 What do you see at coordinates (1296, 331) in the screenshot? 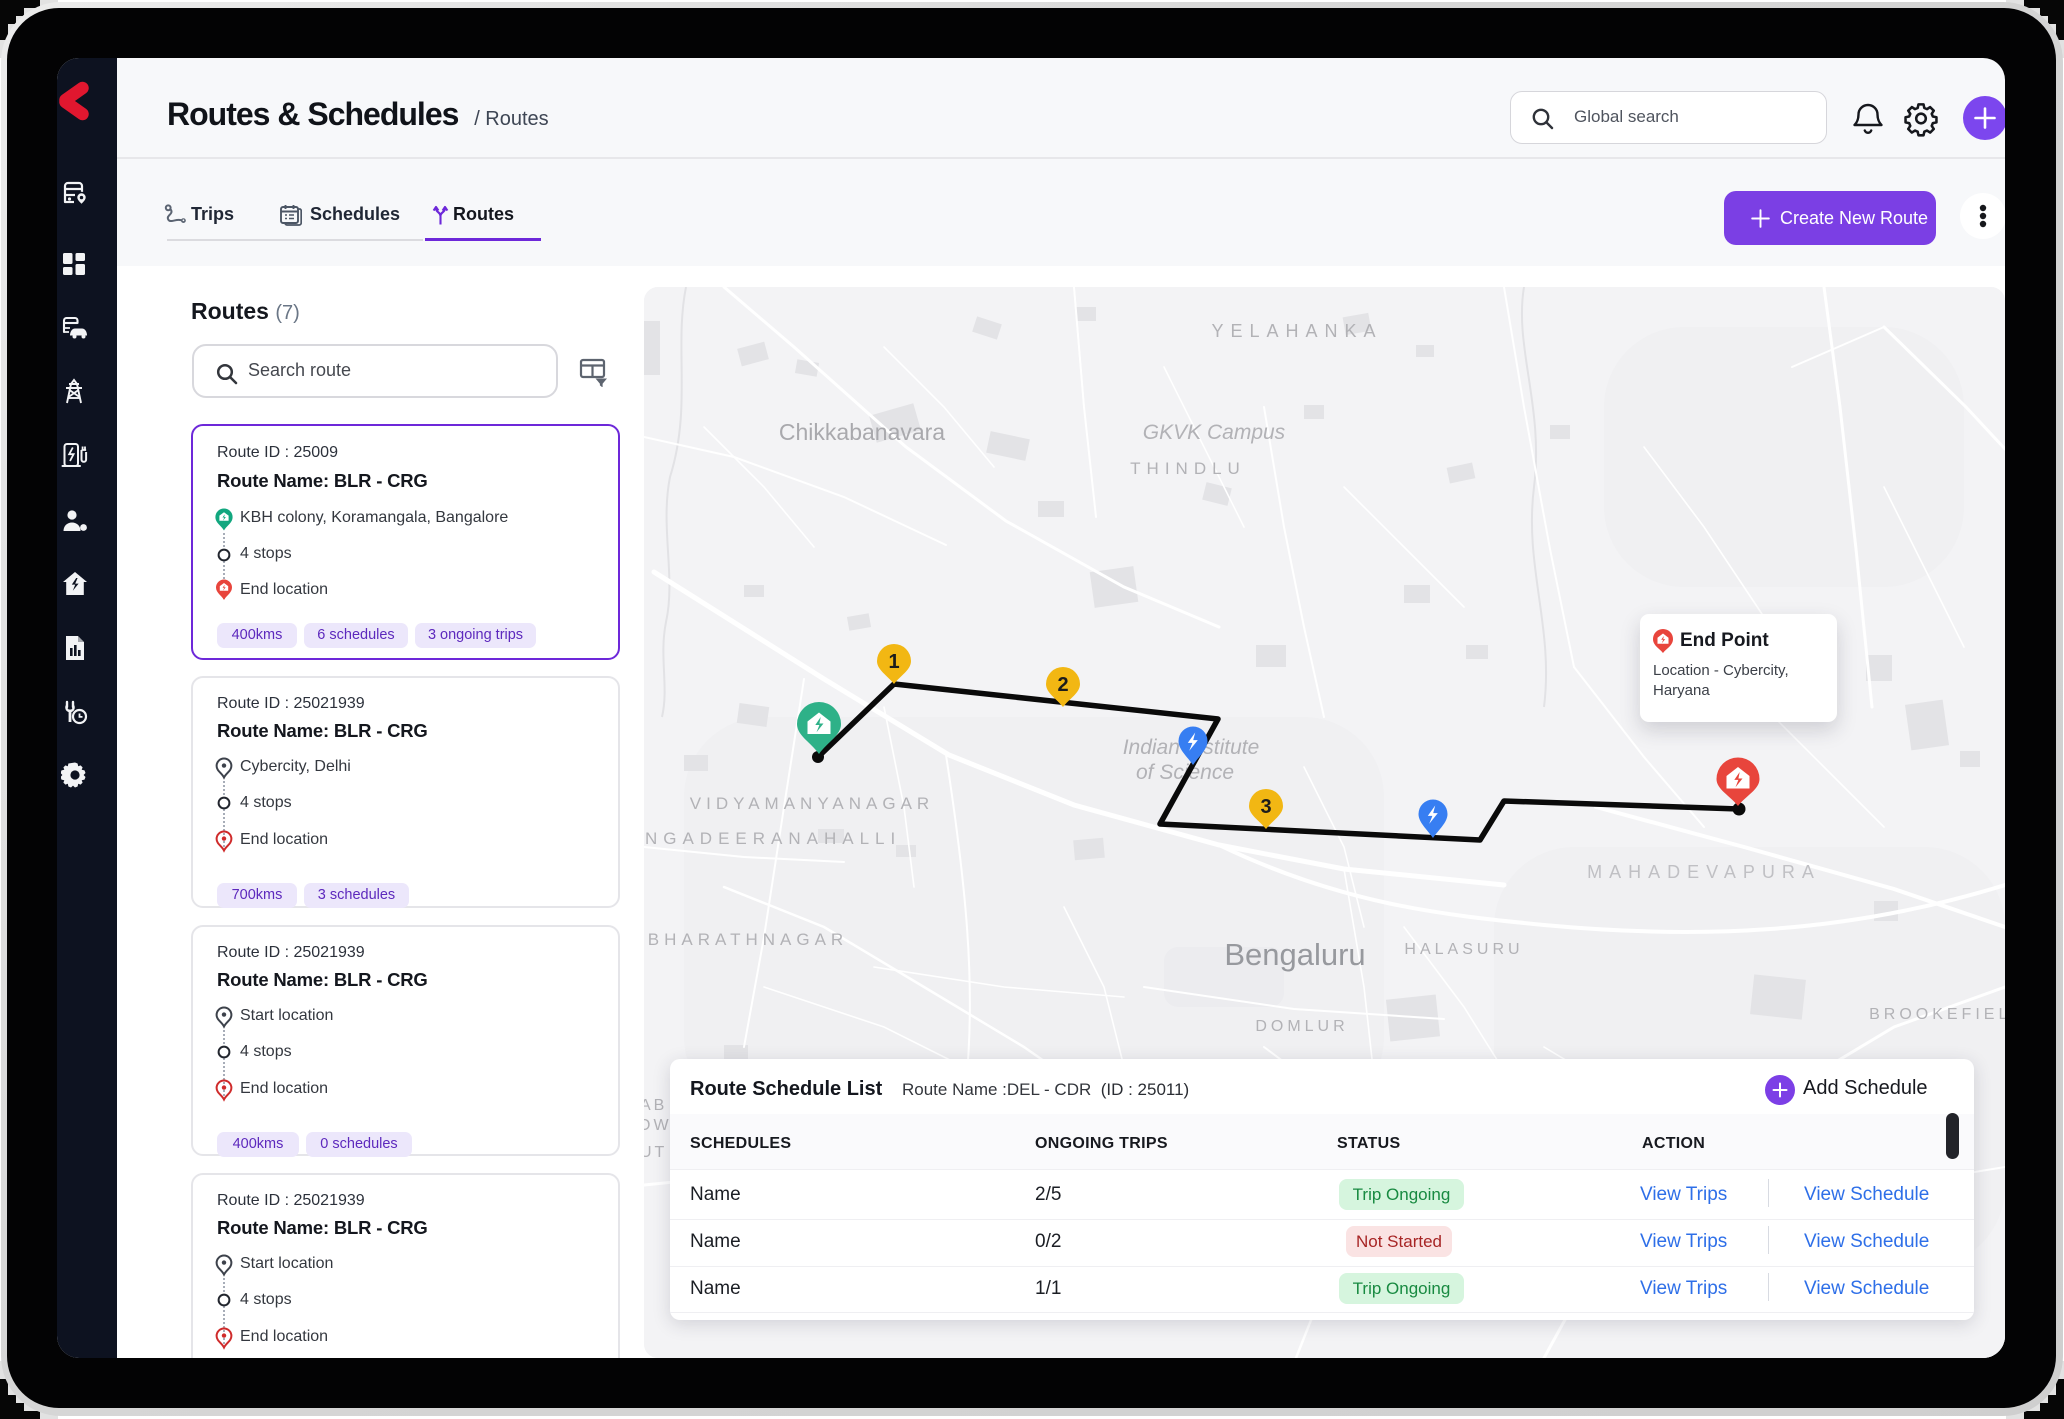
I see `svg-text: YELAHANKA` at bounding box center [1296, 331].